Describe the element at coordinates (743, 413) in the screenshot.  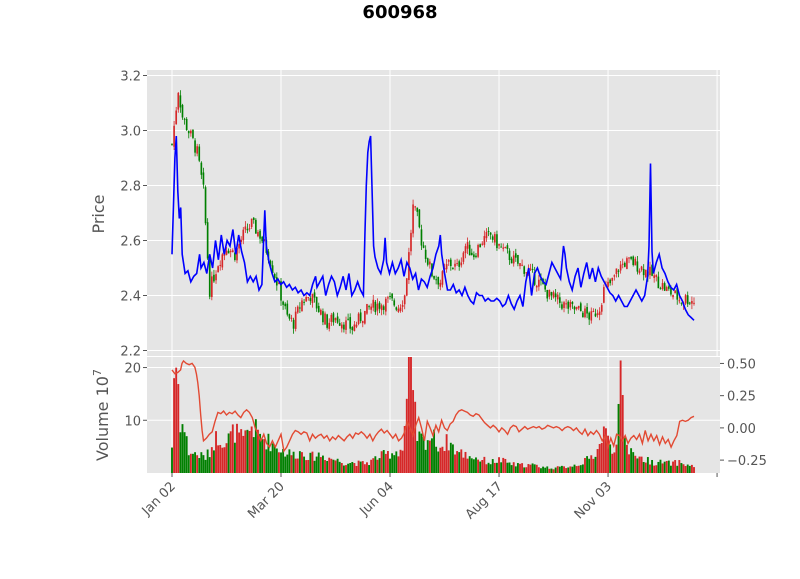
I see `volume-twin-y-axis: 0.50 0.25 0.00 −0.25` at that location.